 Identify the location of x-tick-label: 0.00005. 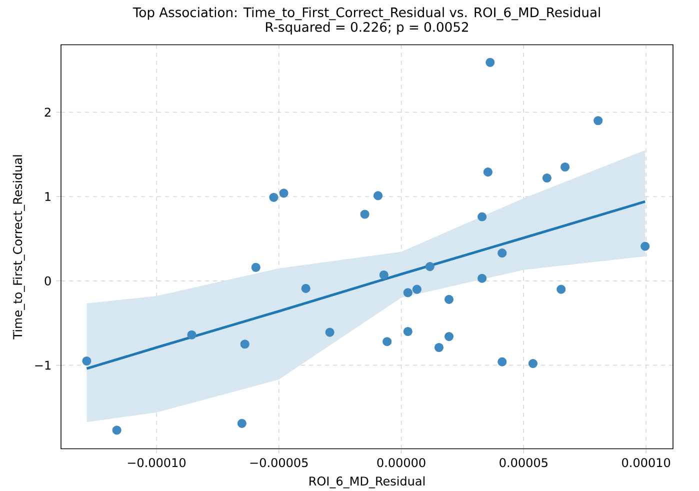
(524, 463).